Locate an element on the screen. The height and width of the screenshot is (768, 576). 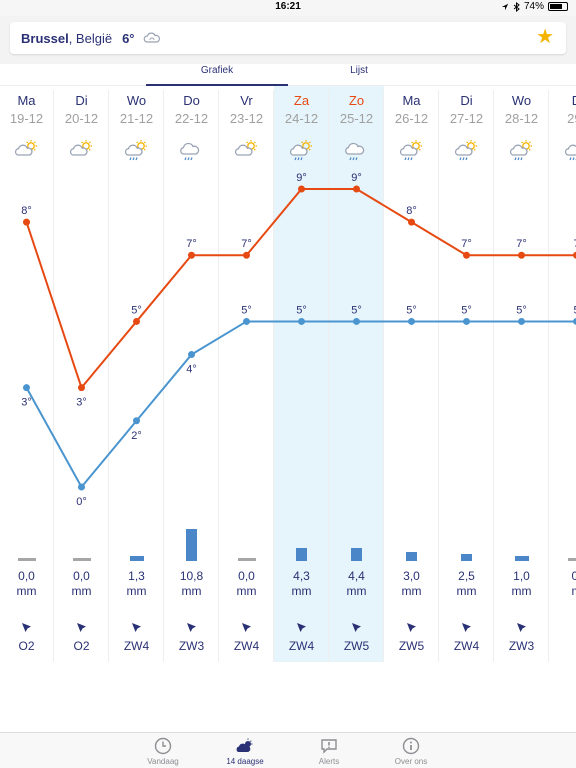
day-column: Di 27-12 2,5 mm ZW4 is located at coordinates (466, 374).